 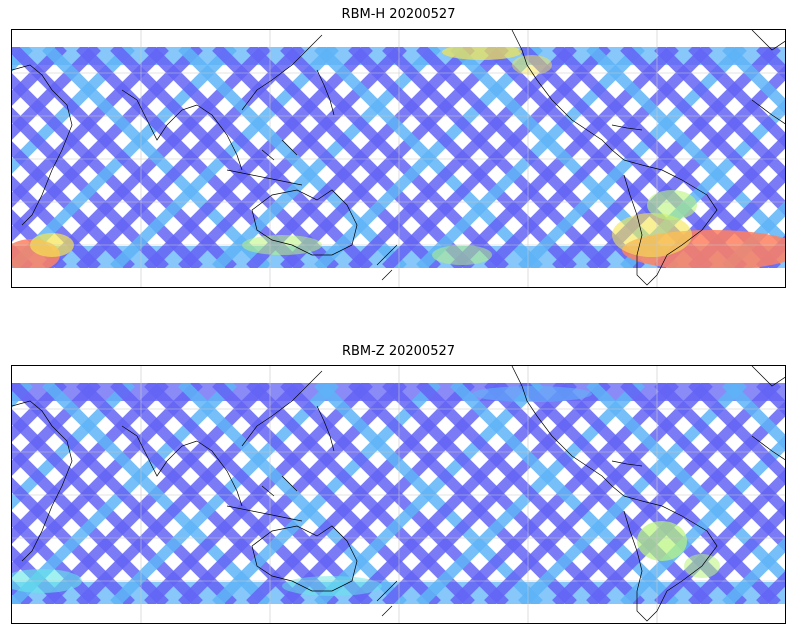 I want to click on panel-title-top: RBM-H 20200527, so click(x=398, y=14).